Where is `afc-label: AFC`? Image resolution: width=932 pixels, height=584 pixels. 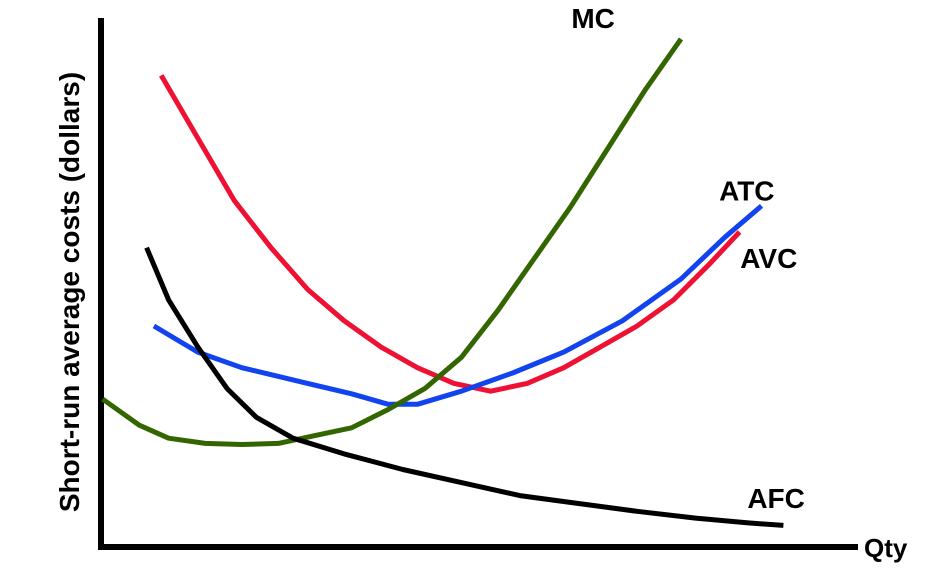 afc-label: AFC is located at coordinates (776, 498).